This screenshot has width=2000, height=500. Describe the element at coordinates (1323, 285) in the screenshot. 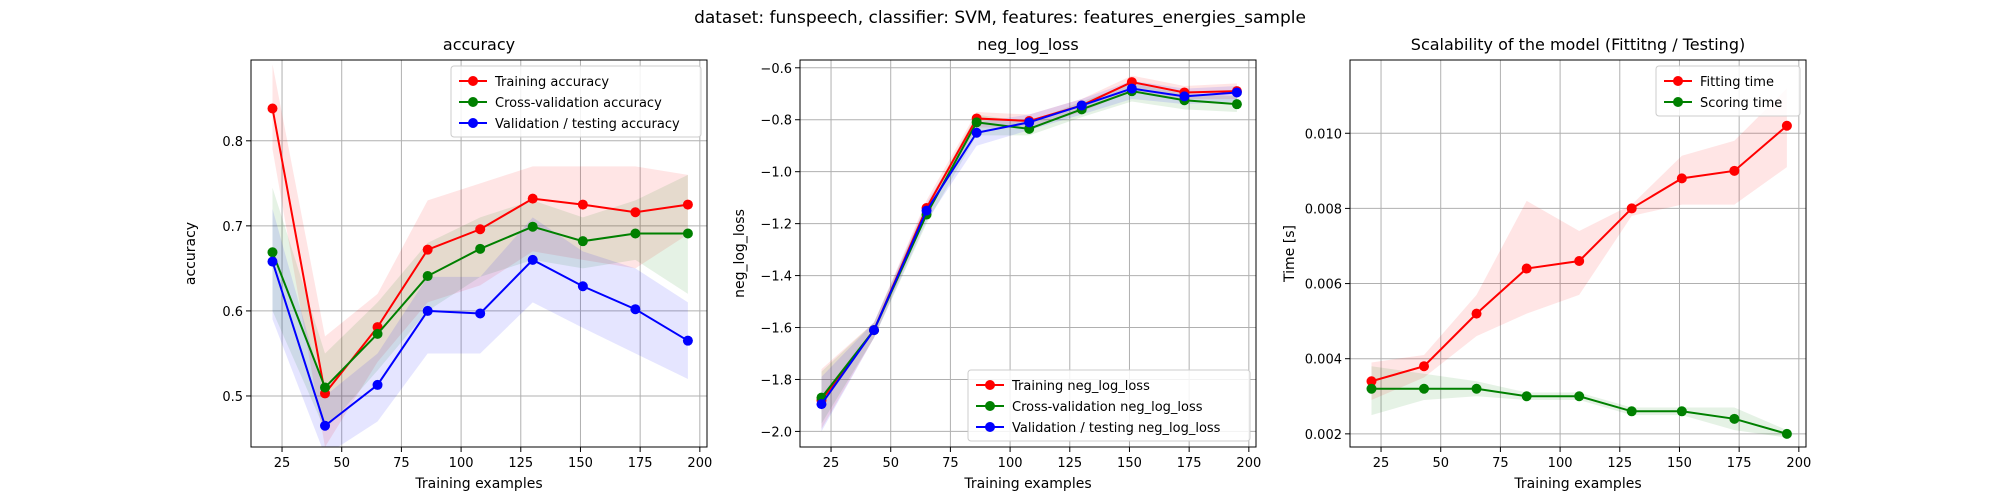

I see `y-tick-label: 0.006` at that location.